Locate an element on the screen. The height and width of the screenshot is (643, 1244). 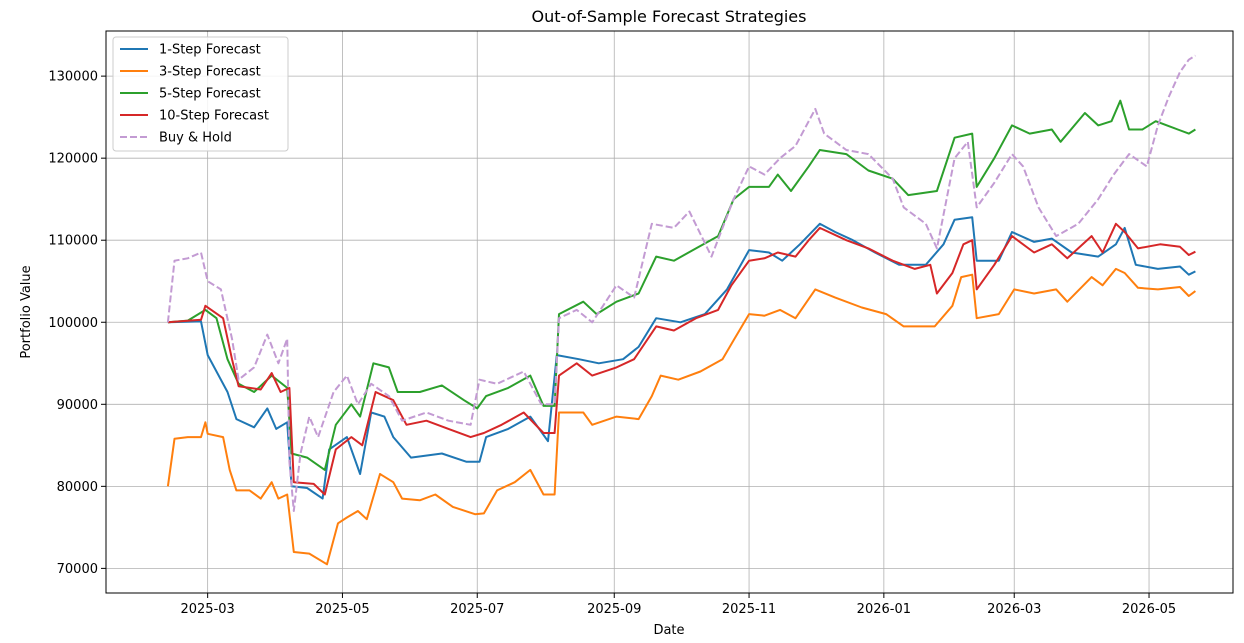
legend-label: 5-Step Forecast is located at coordinates (210, 94).